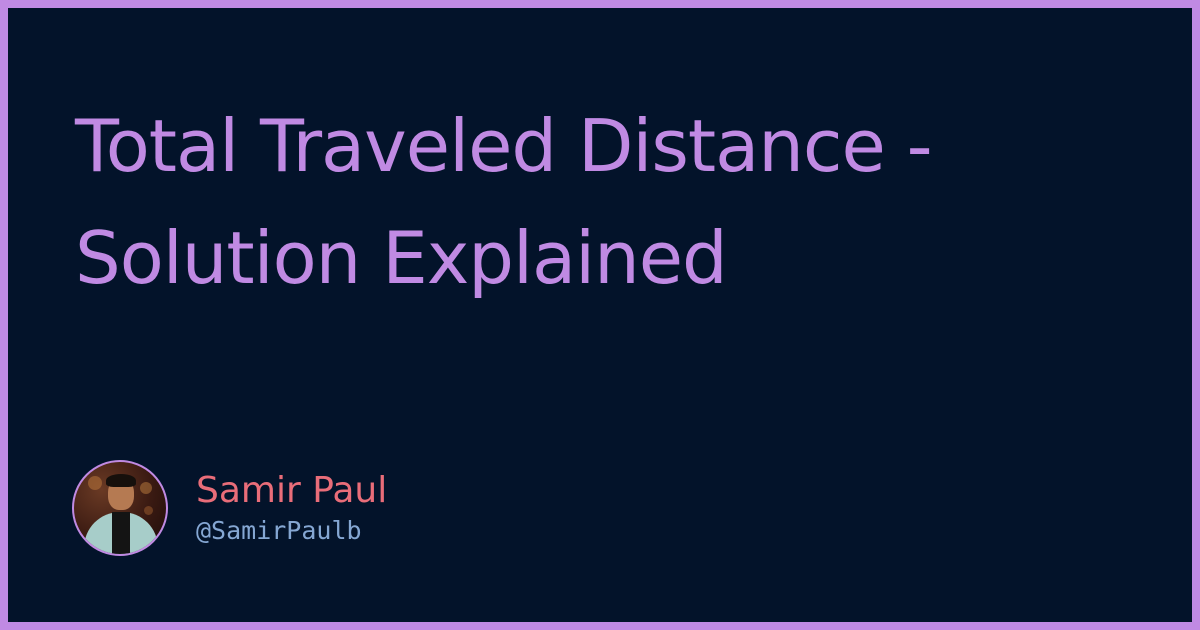 This screenshot has height=630, width=1200. I want to click on title-line-1: Total Traveled Distance -, so click(504, 146).